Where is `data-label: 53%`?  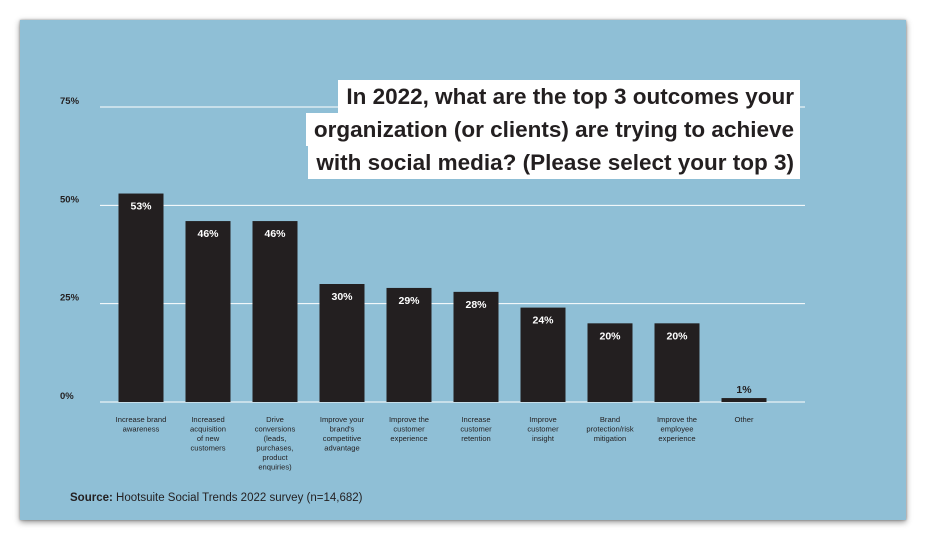 data-label: 53% is located at coordinates (141, 207).